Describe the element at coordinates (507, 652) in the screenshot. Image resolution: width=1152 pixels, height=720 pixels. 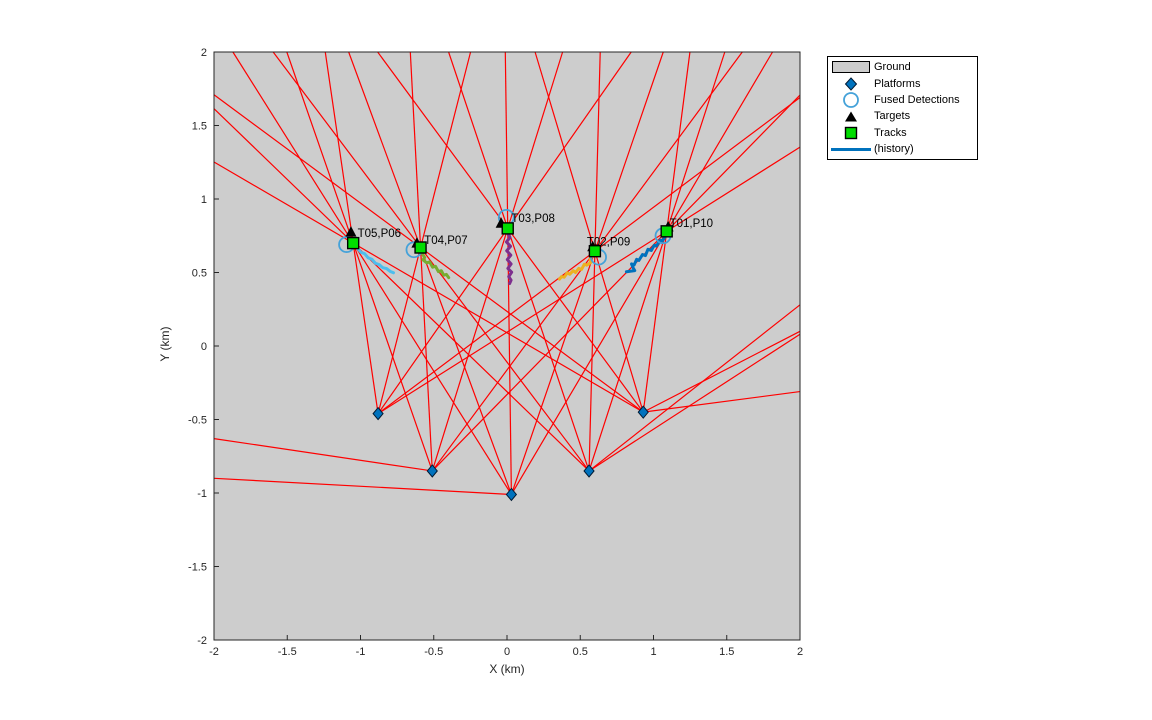
I see `x-tick-label: 0` at that location.